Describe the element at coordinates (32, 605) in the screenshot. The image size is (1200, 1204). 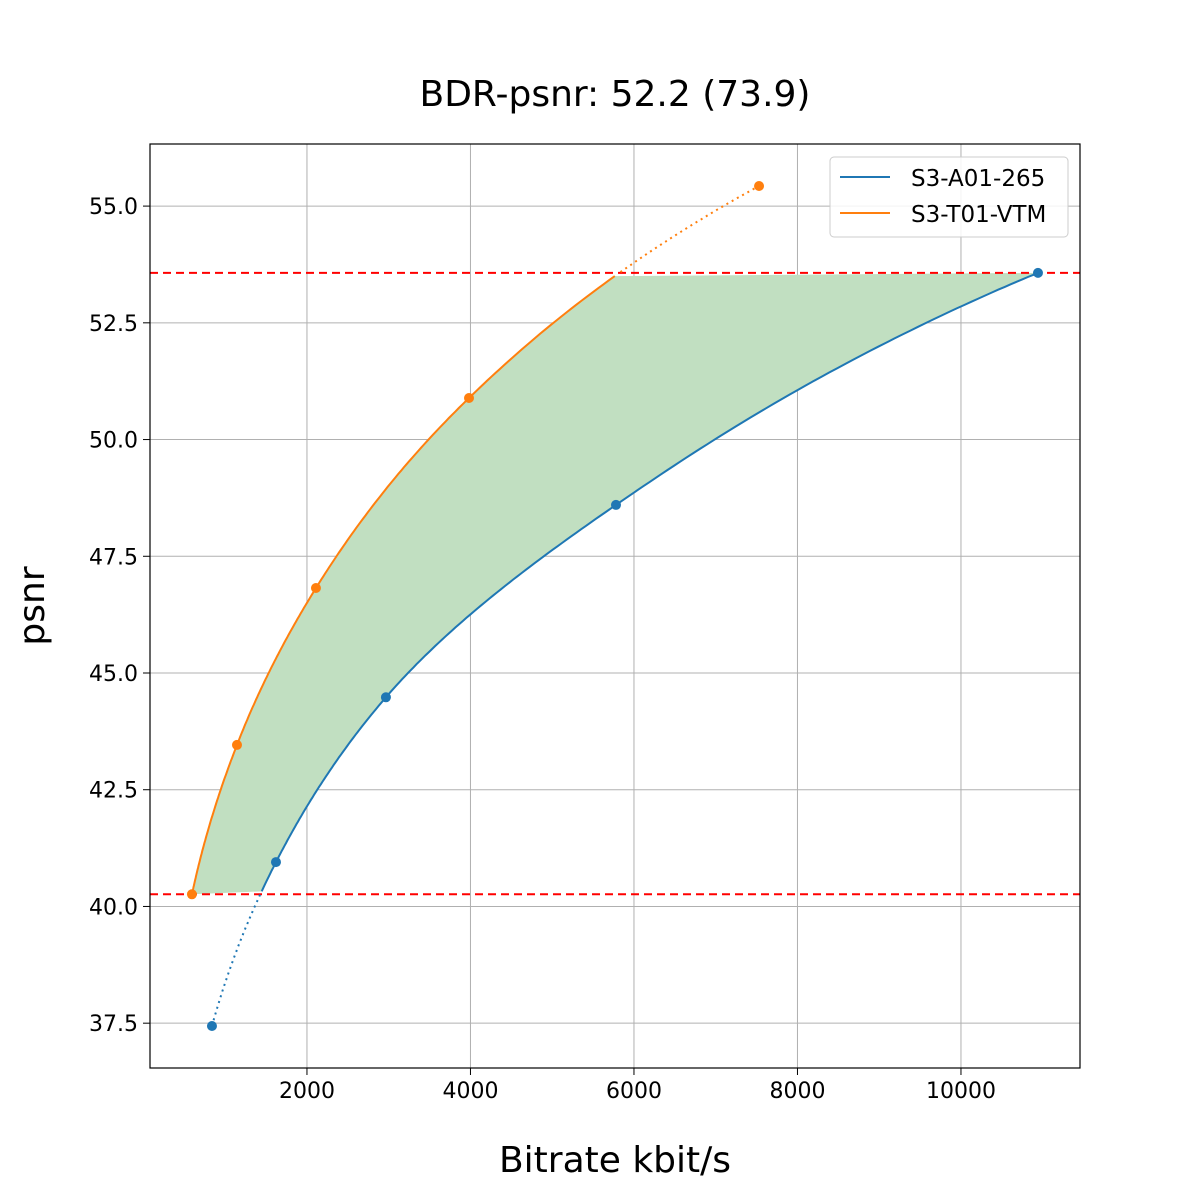
I see `y-axis-label: psnr` at that location.